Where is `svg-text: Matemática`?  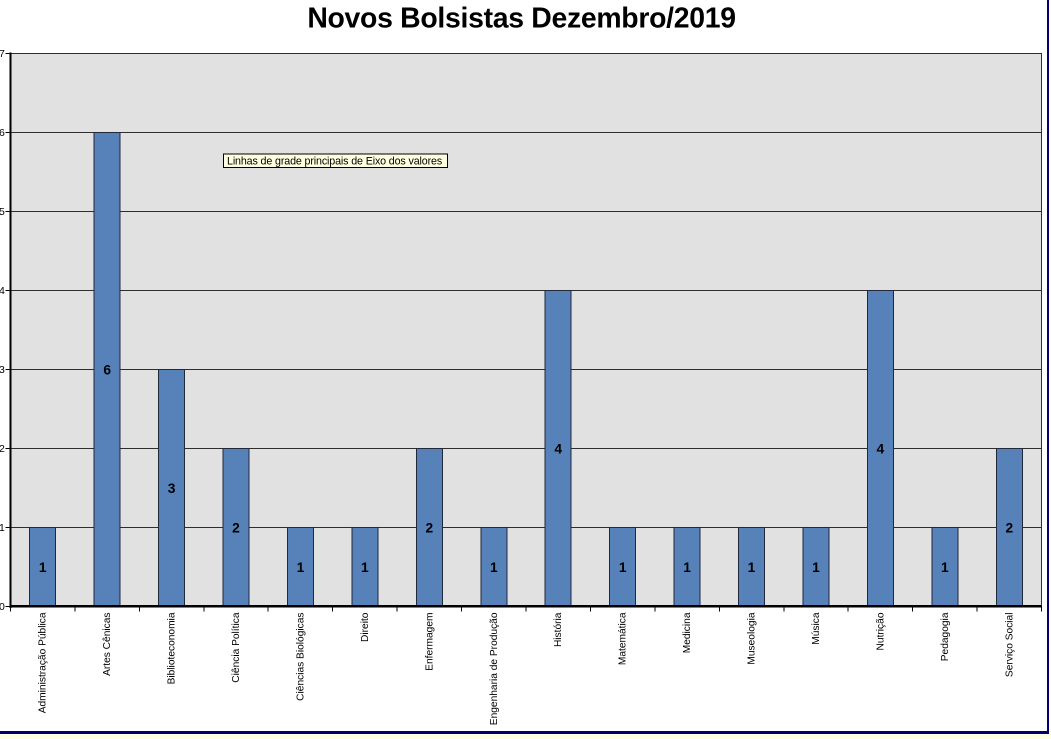 svg-text: Matemática is located at coordinates (623, 638).